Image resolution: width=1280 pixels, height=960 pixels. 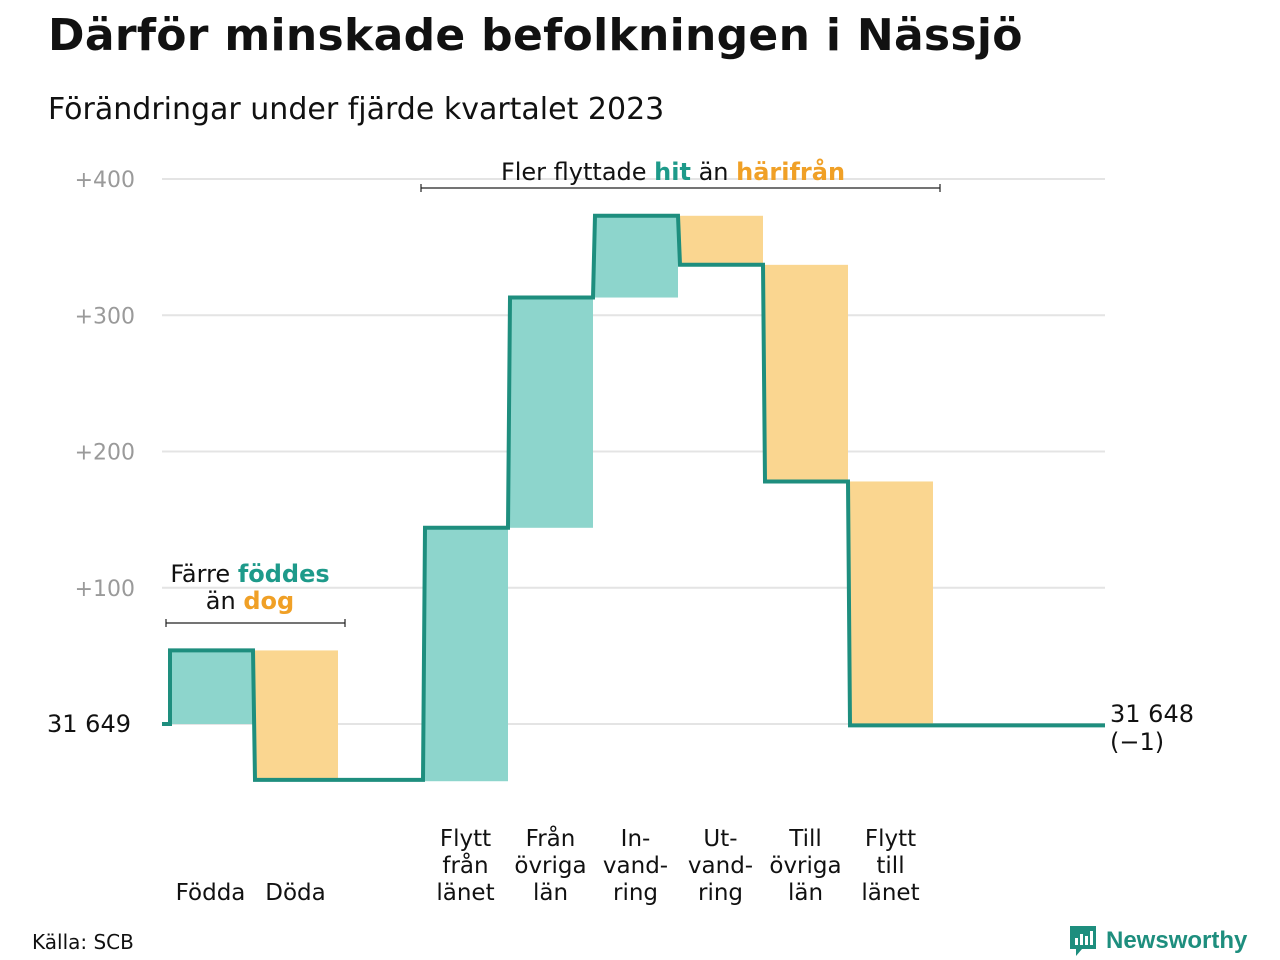 I want to click on category-label: till, so click(x=890, y=866).